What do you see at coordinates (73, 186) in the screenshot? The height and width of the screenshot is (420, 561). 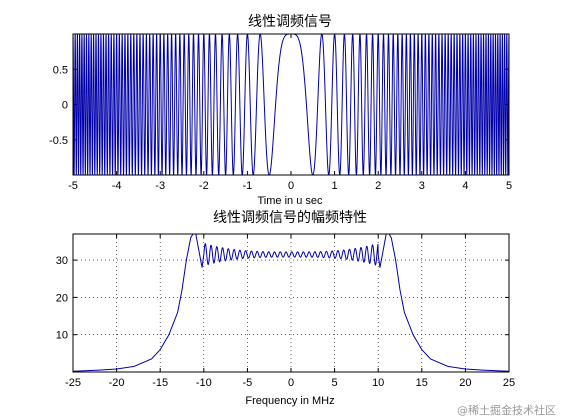 I see `chart-1-xtick-label: -5` at bounding box center [73, 186].